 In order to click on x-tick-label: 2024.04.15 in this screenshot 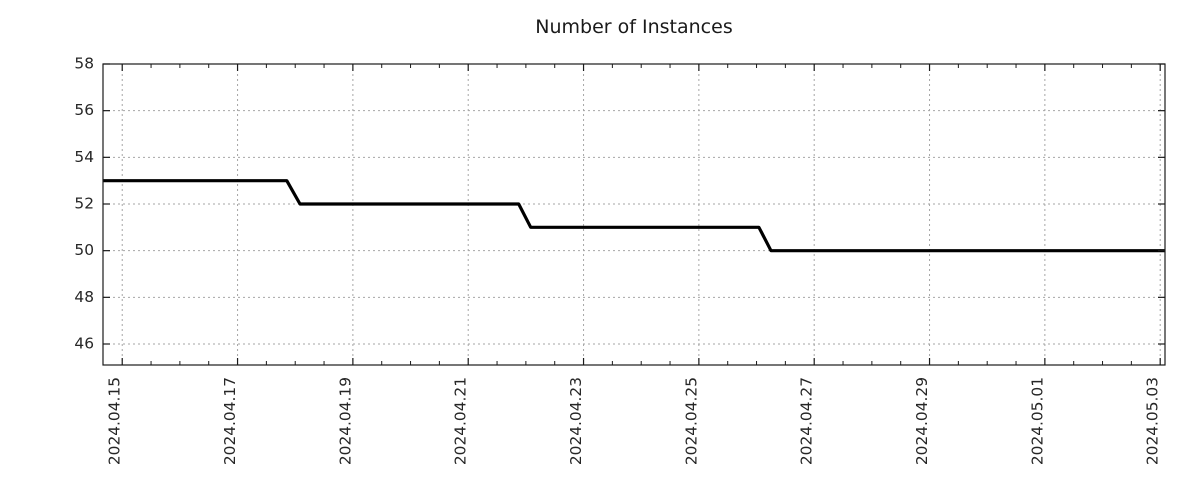, I will do `click(115, 421)`.